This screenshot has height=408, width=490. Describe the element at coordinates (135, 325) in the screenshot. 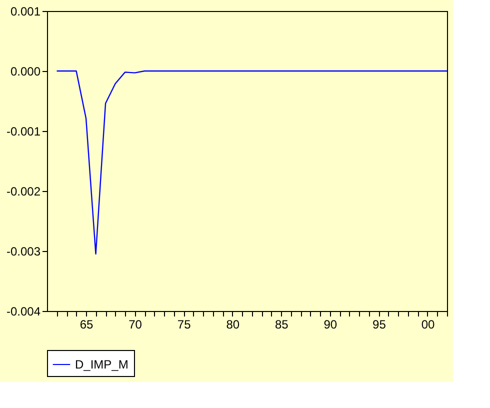

I see `x-tick-label: 70` at that location.